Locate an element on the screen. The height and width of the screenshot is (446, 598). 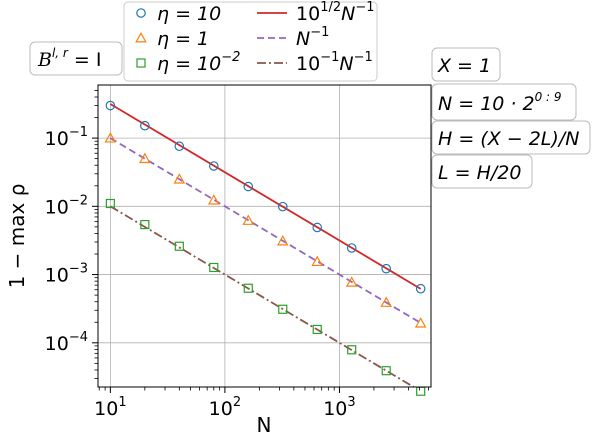
legend-label-sup: −2 is located at coordinates (230, 57).